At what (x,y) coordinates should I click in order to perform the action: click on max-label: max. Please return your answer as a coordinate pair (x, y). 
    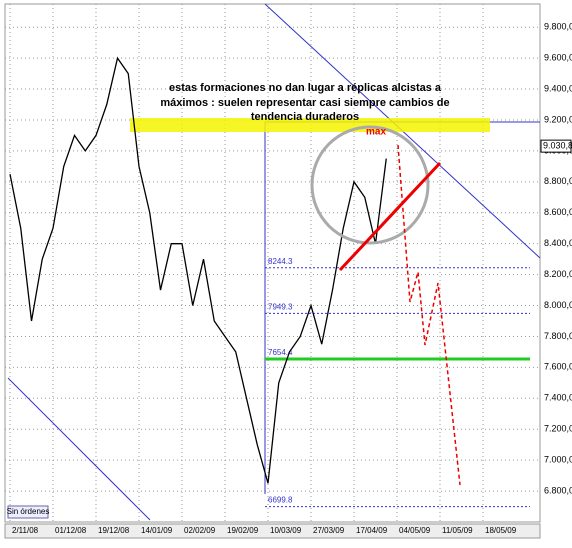
    Looking at the image, I should click on (376, 132).